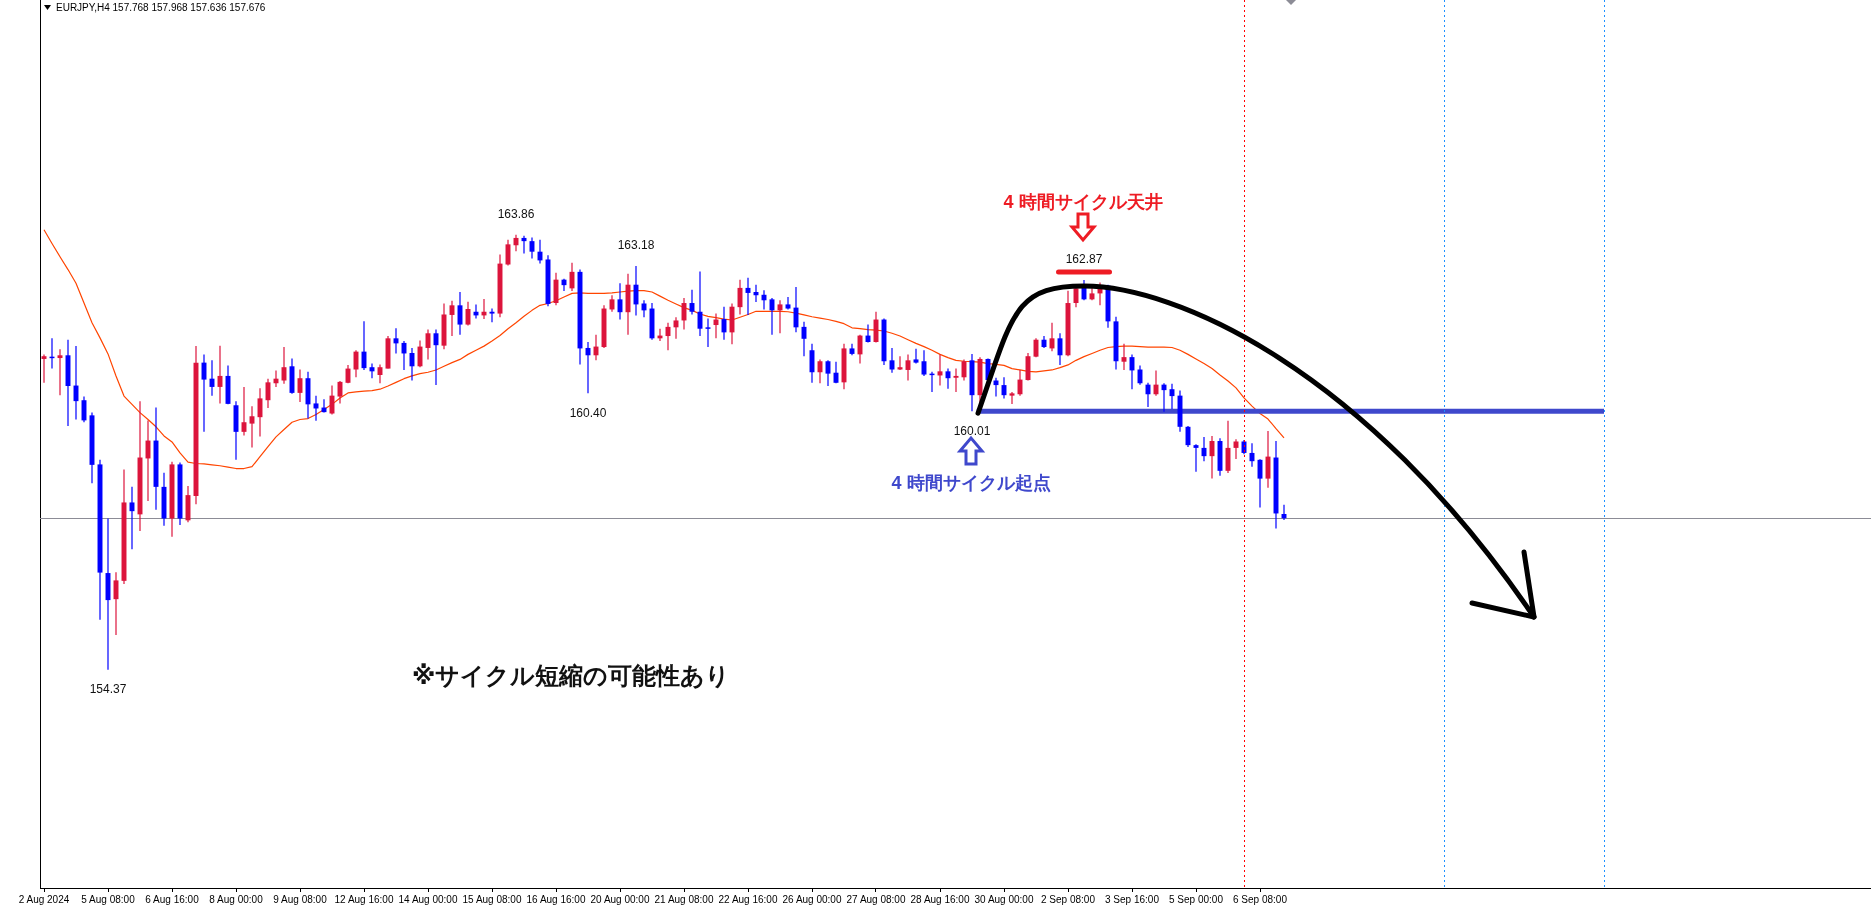 The height and width of the screenshot is (910, 1871). Describe the element at coordinates (236, 899) in the screenshot. I see `x-tick-label: 8 Aug 00:00` at that location.